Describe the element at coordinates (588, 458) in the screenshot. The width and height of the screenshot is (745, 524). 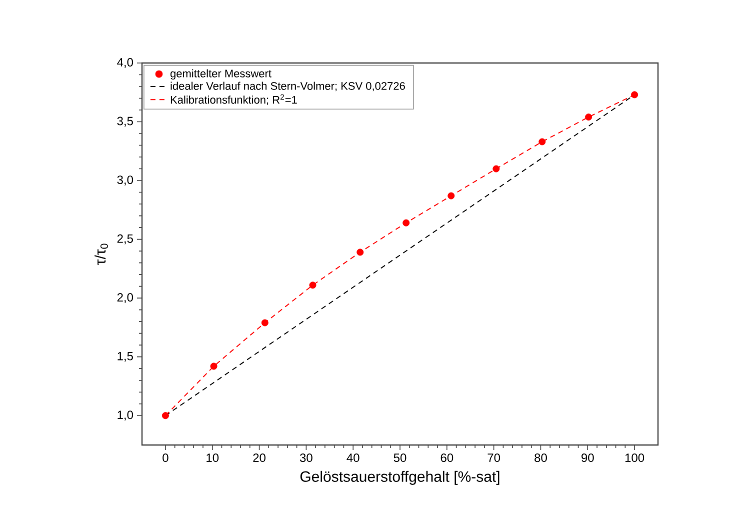
I see `x-tick-label: 90` at that location.